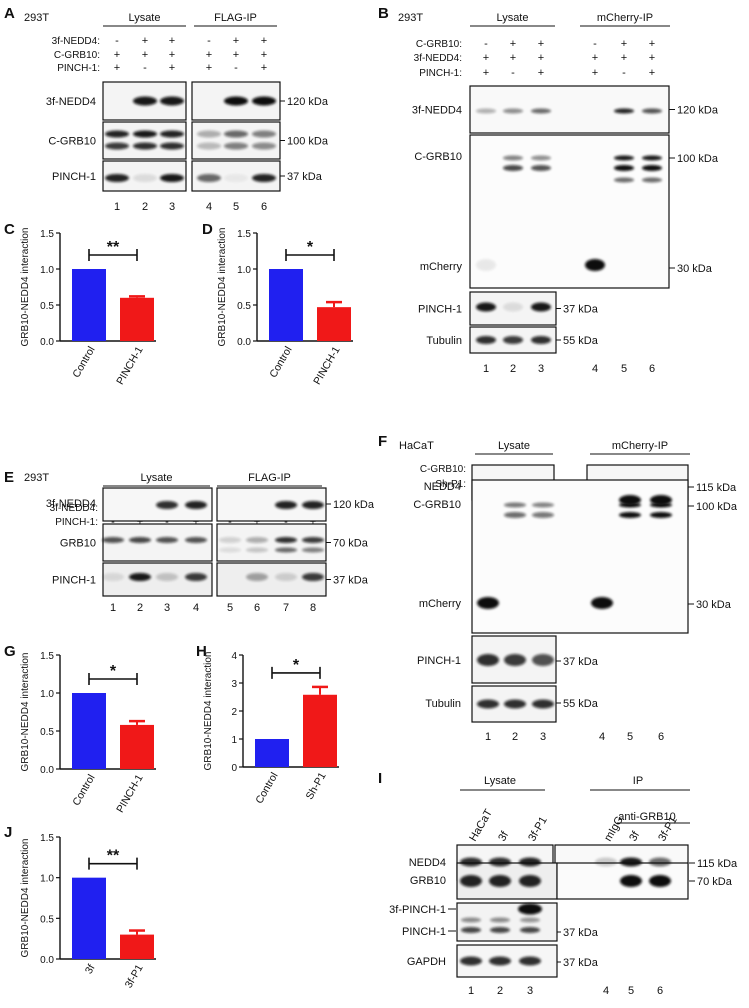  I want to click on band-label: NEDD4, so click(427, 863).